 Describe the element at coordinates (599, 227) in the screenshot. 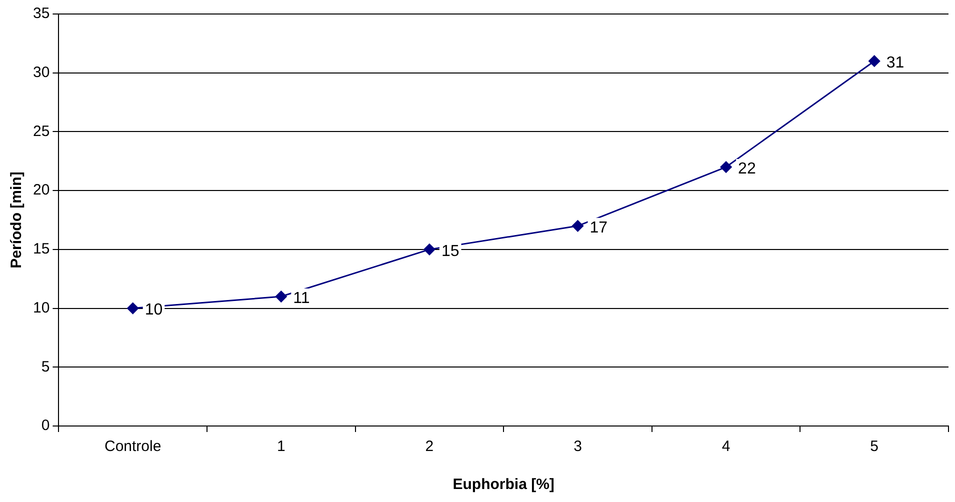

I see `data-label: 17` at that location.